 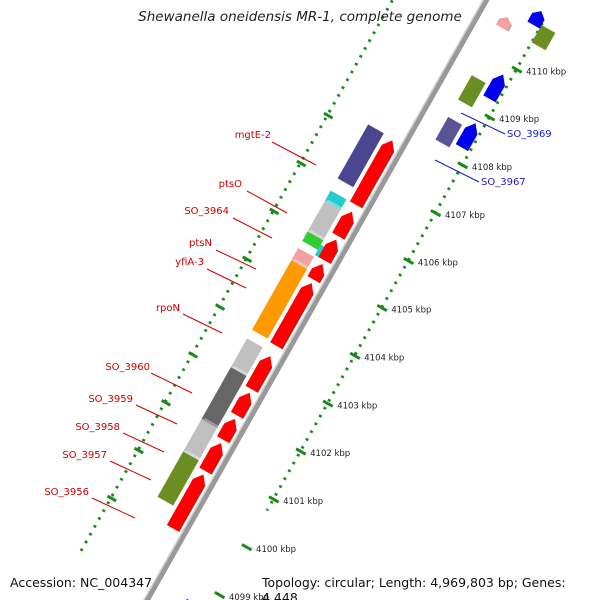 What do you see at coordinates (357, 406) in the screenshot?
I see `ruler-label: 4103 kbp` at bounding box center [357, 406].